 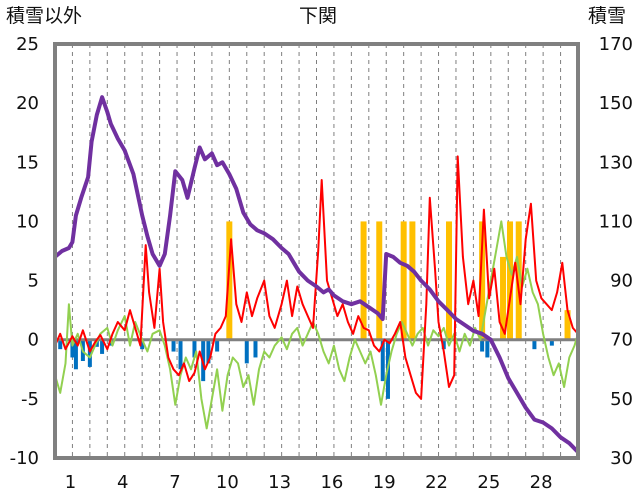 What do you see at coordinates (621, 399) in the screenshot?
I see `y-right-tick-label: 50` at bounding box center [621, 399].